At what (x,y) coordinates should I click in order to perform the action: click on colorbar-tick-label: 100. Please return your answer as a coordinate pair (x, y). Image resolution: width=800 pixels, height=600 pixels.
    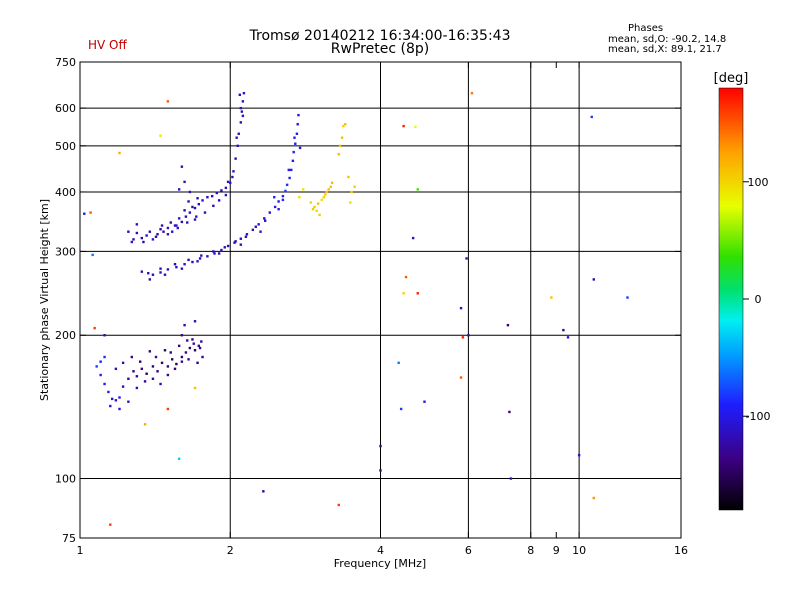
    Looking at the image, I should click on (758, 182).